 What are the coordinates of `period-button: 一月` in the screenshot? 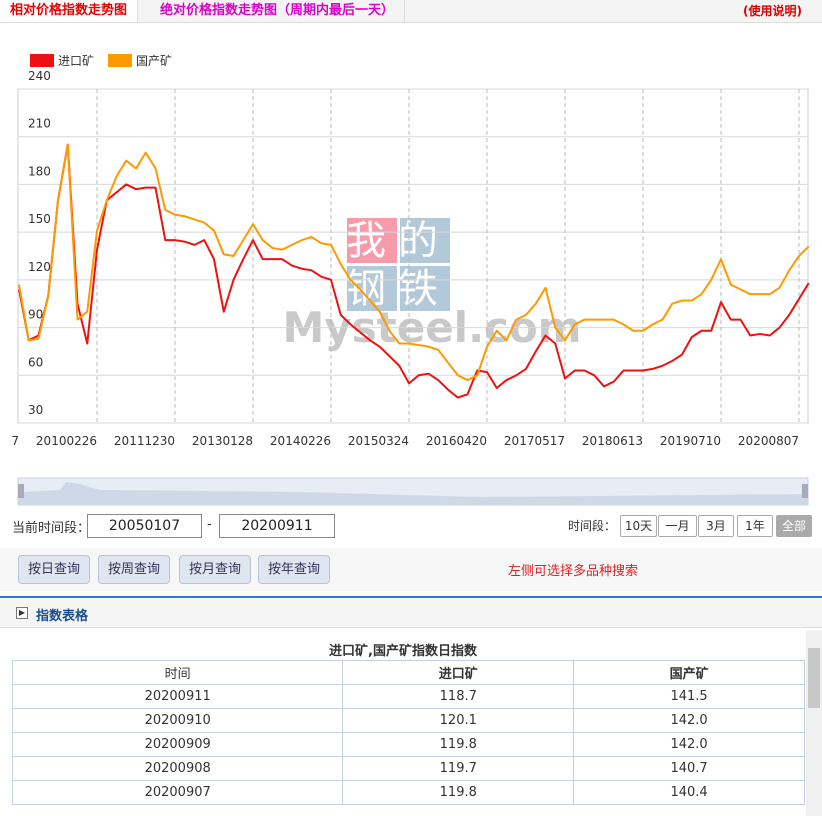 It's located at (677, 526).